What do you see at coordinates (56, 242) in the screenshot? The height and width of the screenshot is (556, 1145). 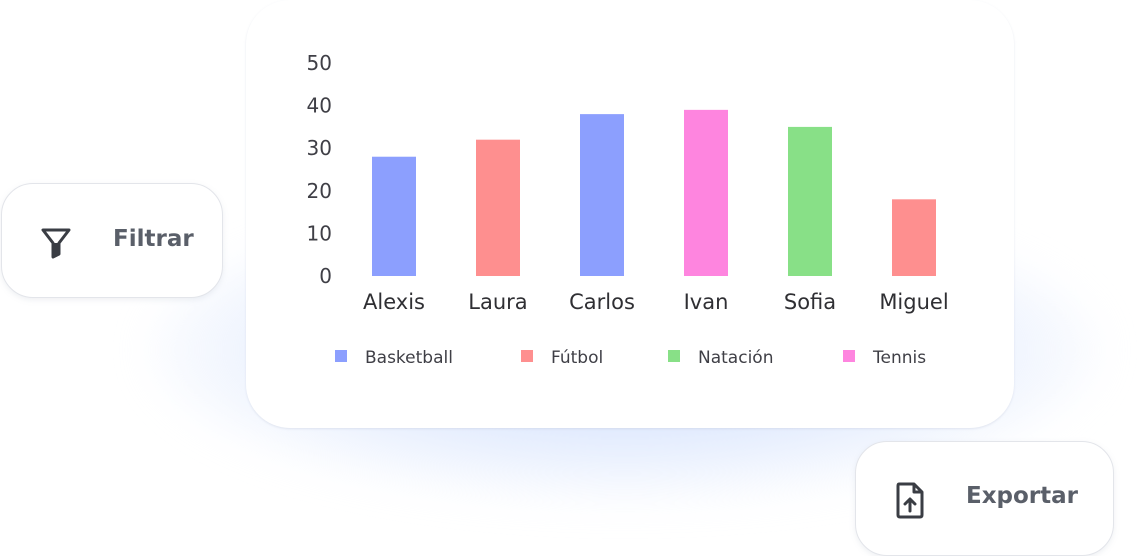 I see `filter-icon` at bounding box center [56, 242].